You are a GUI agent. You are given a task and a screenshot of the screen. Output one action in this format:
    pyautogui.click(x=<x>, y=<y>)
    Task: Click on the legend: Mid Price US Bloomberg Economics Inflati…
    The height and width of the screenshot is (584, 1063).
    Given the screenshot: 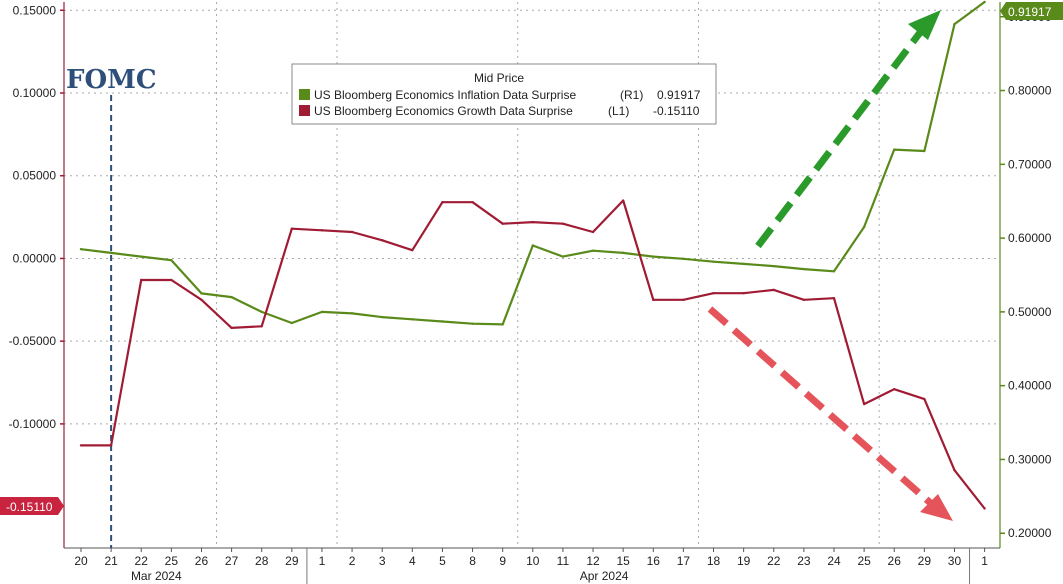 What is the action you would take?
    pyautogui.click(x=504, y=94)
    